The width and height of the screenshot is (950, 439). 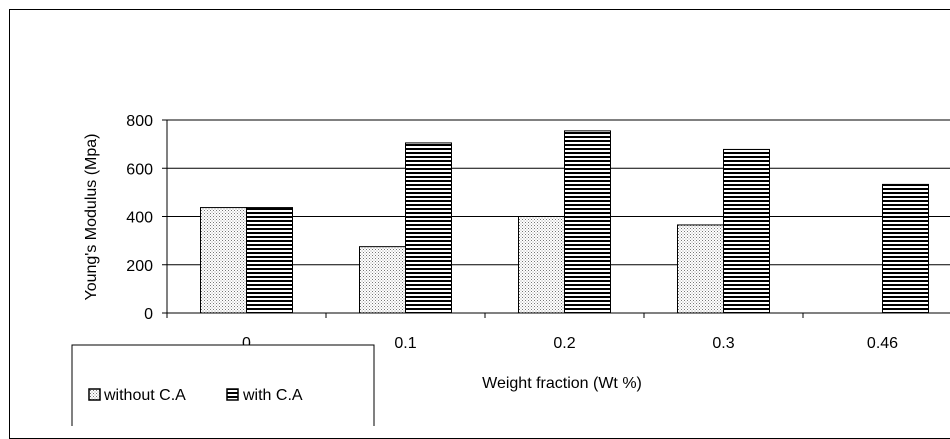 I want to click on legend-label: without C.A, so click(x=144, y=395).